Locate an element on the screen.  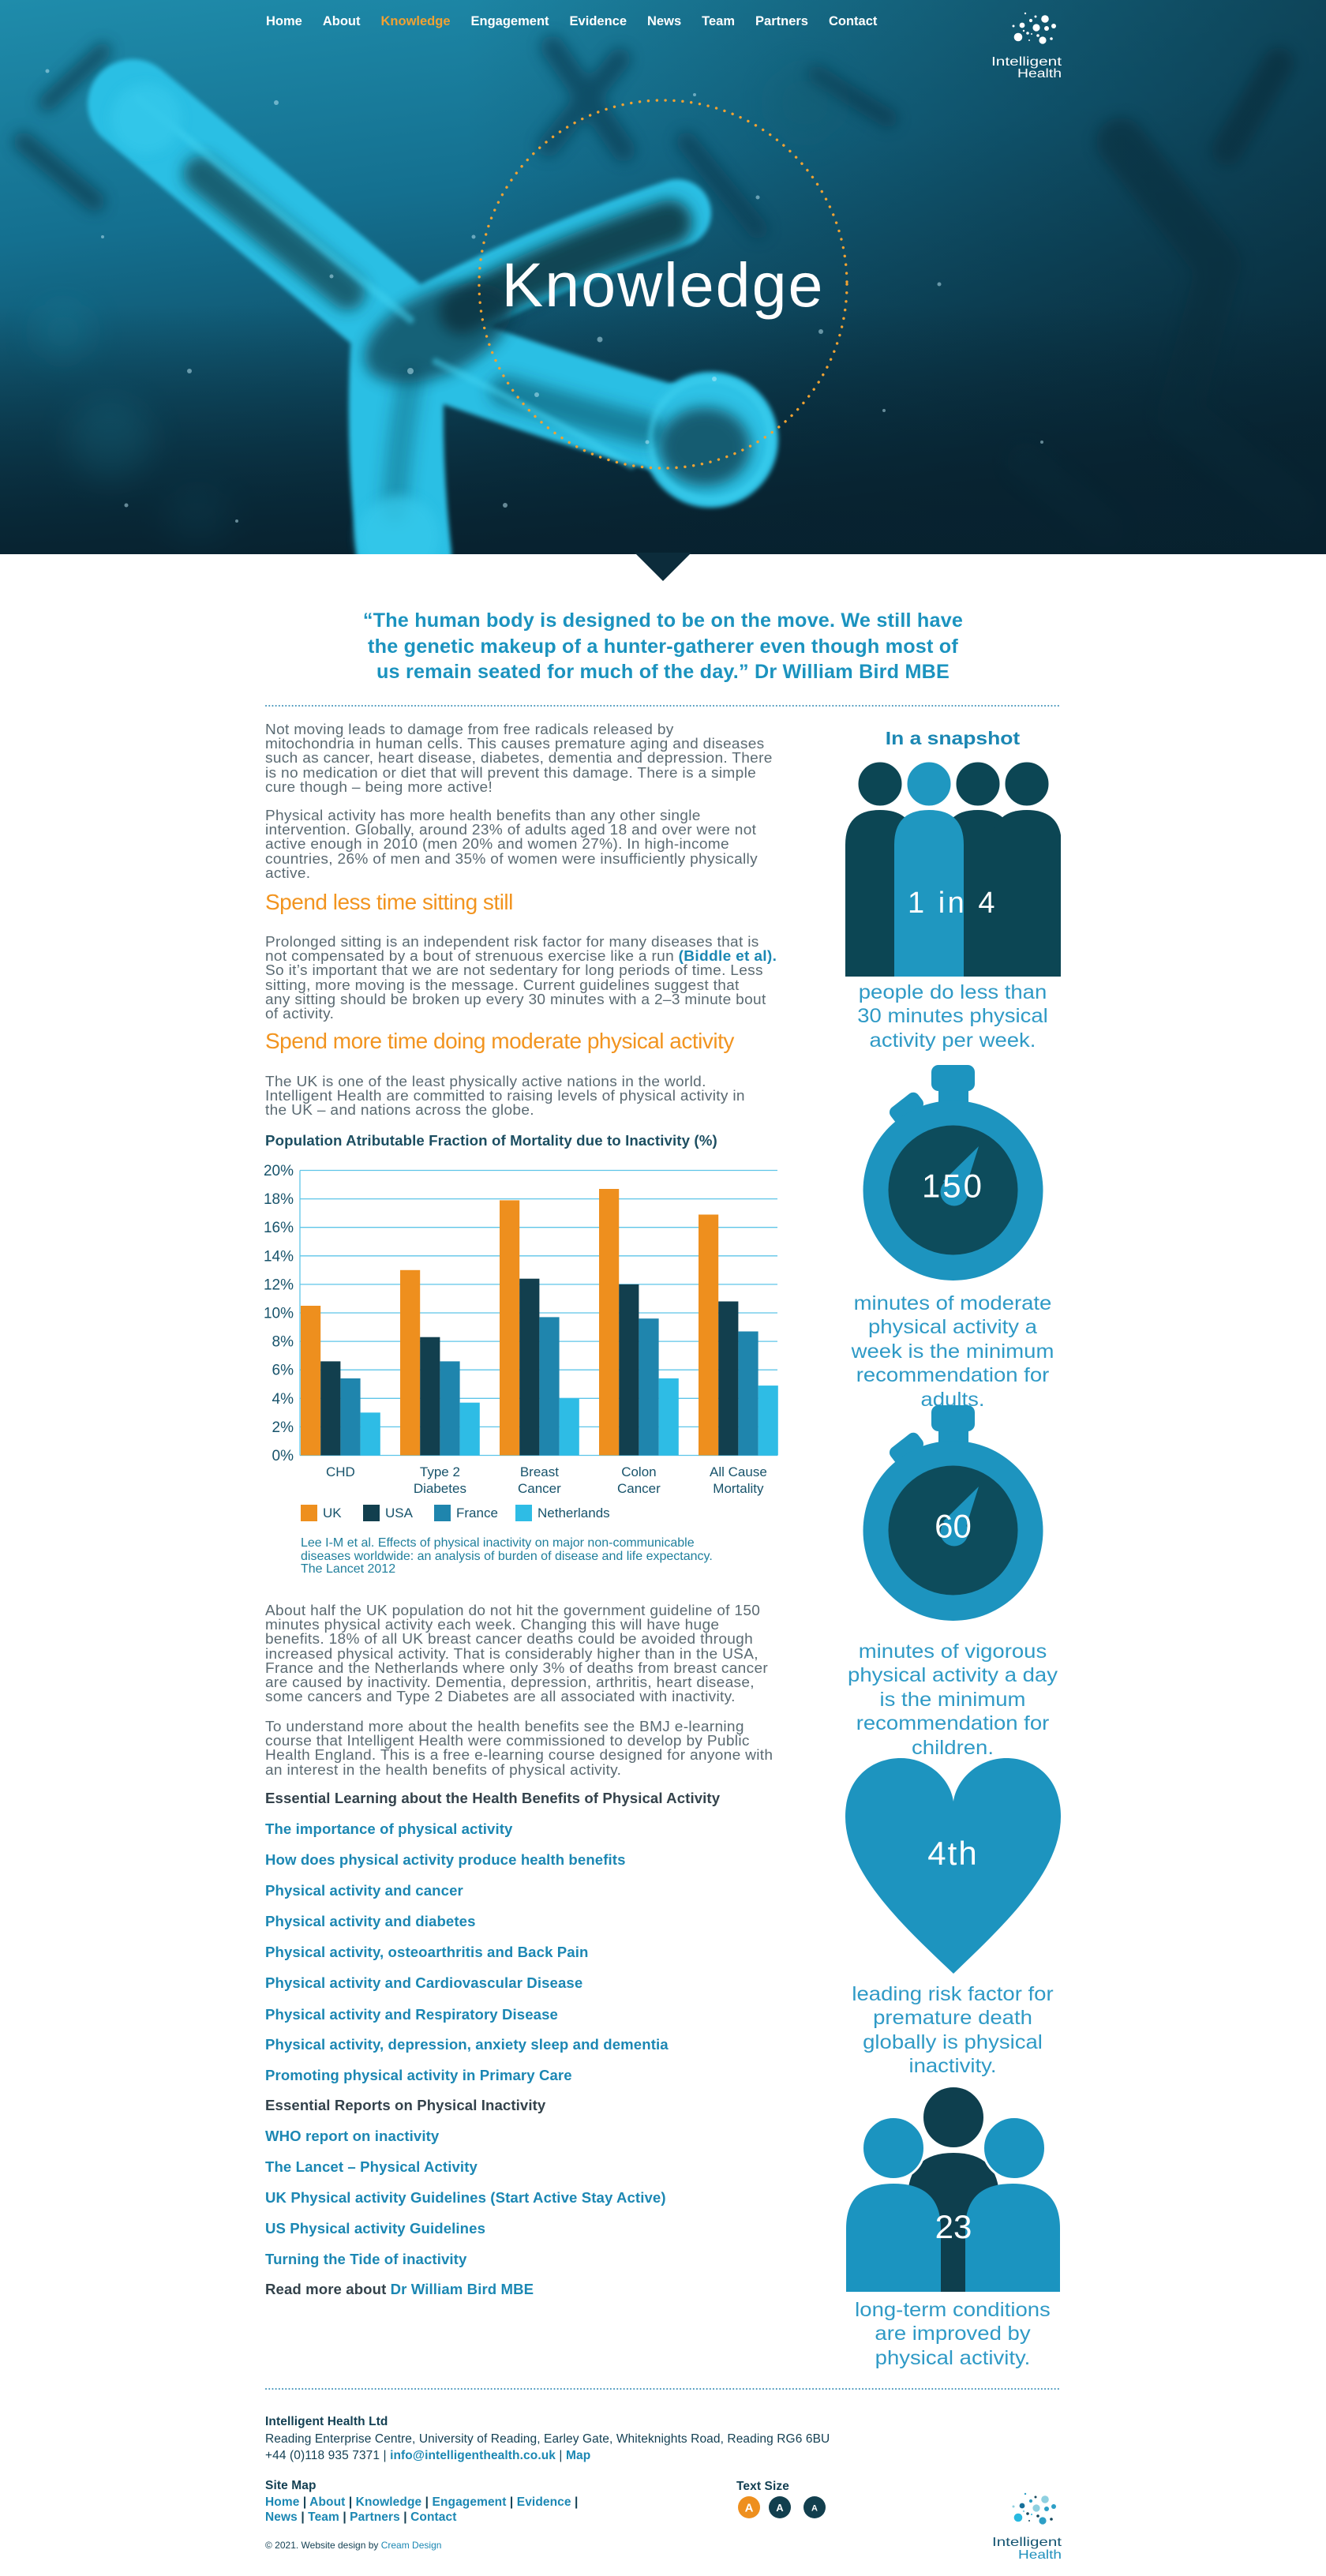
svg-text: 150 is located at coordinates (953, 1186).